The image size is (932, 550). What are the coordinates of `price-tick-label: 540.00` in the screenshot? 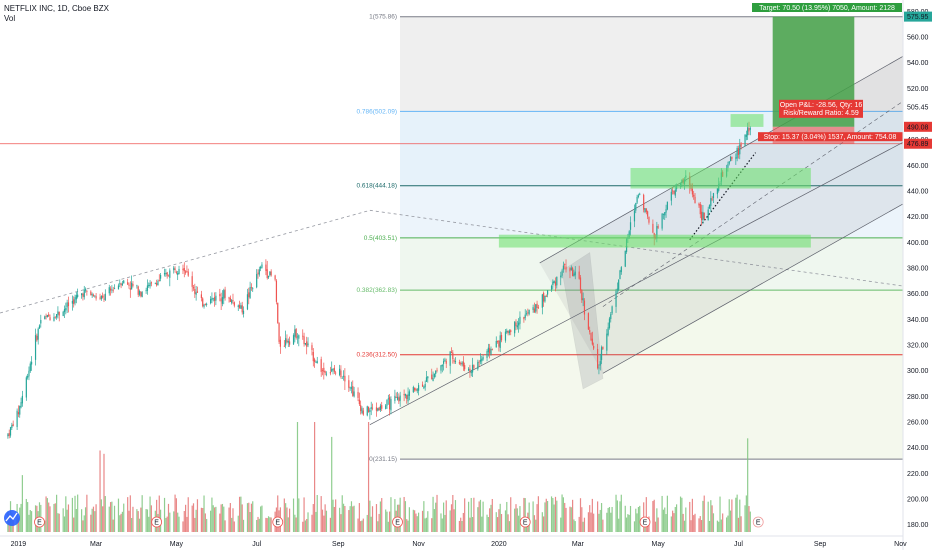 It's located at (918, 63).